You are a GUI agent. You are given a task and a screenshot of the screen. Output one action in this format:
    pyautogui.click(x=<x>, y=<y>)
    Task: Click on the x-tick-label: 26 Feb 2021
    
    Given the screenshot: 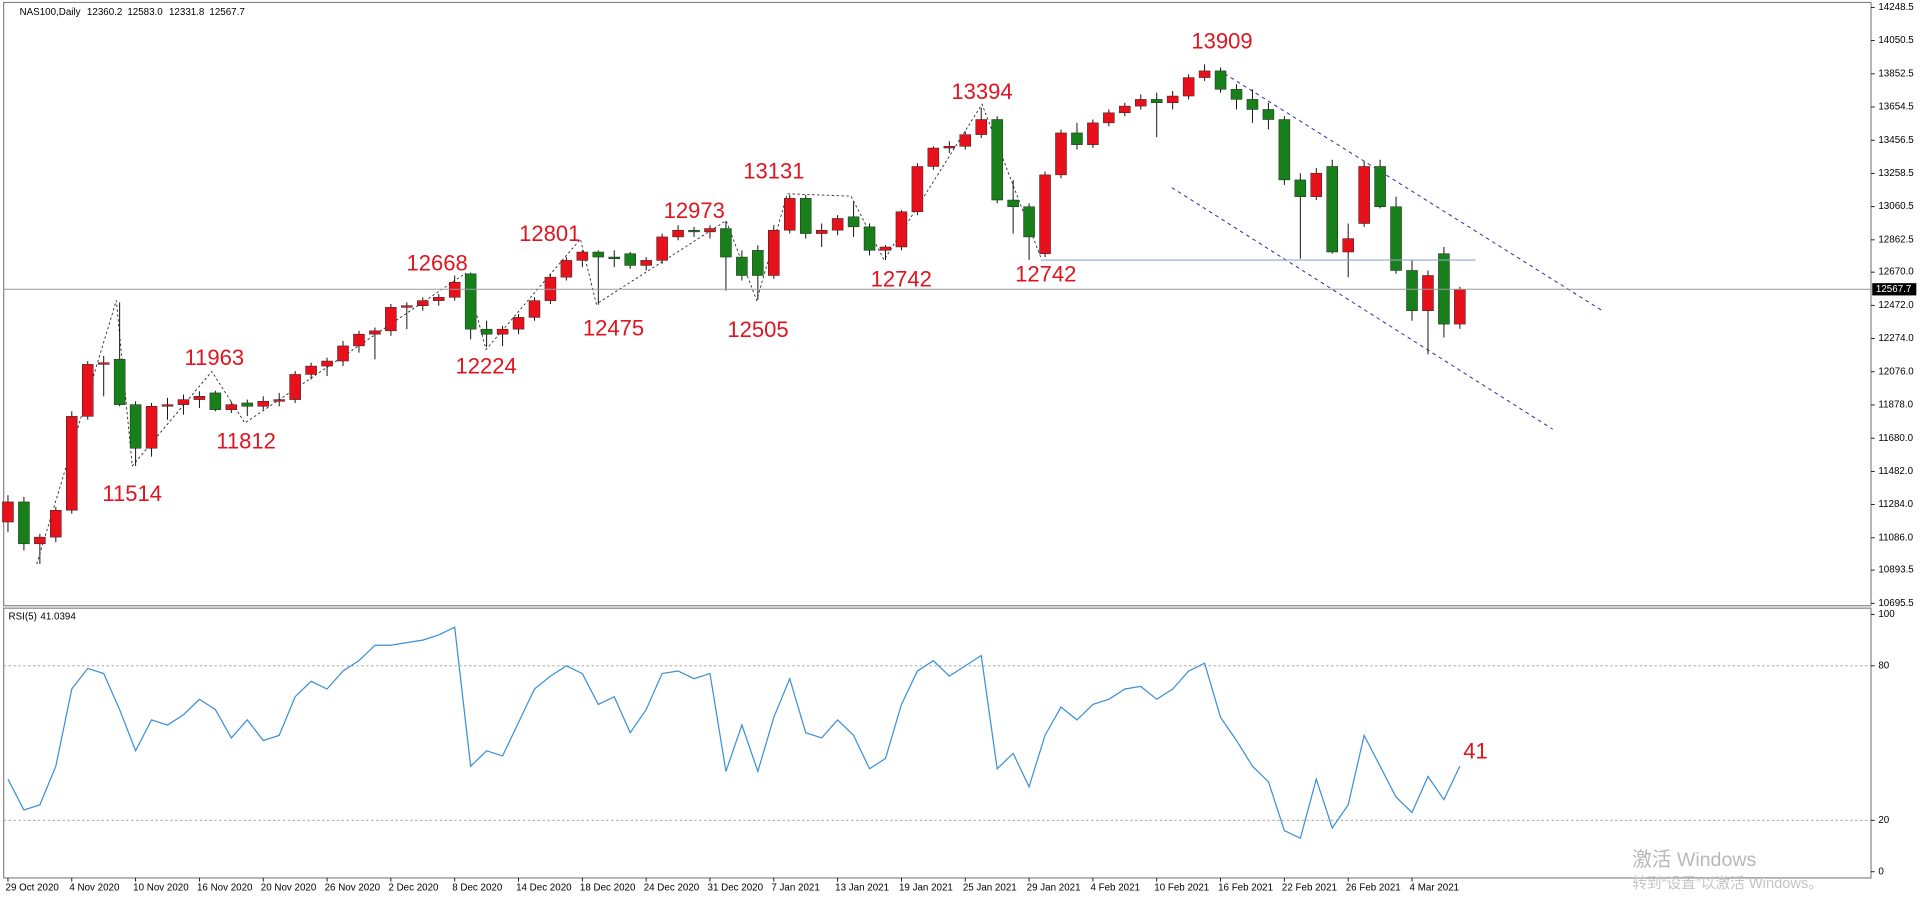 What is the action you would take?
    pyautogui.click(x=1373, y=887)
    